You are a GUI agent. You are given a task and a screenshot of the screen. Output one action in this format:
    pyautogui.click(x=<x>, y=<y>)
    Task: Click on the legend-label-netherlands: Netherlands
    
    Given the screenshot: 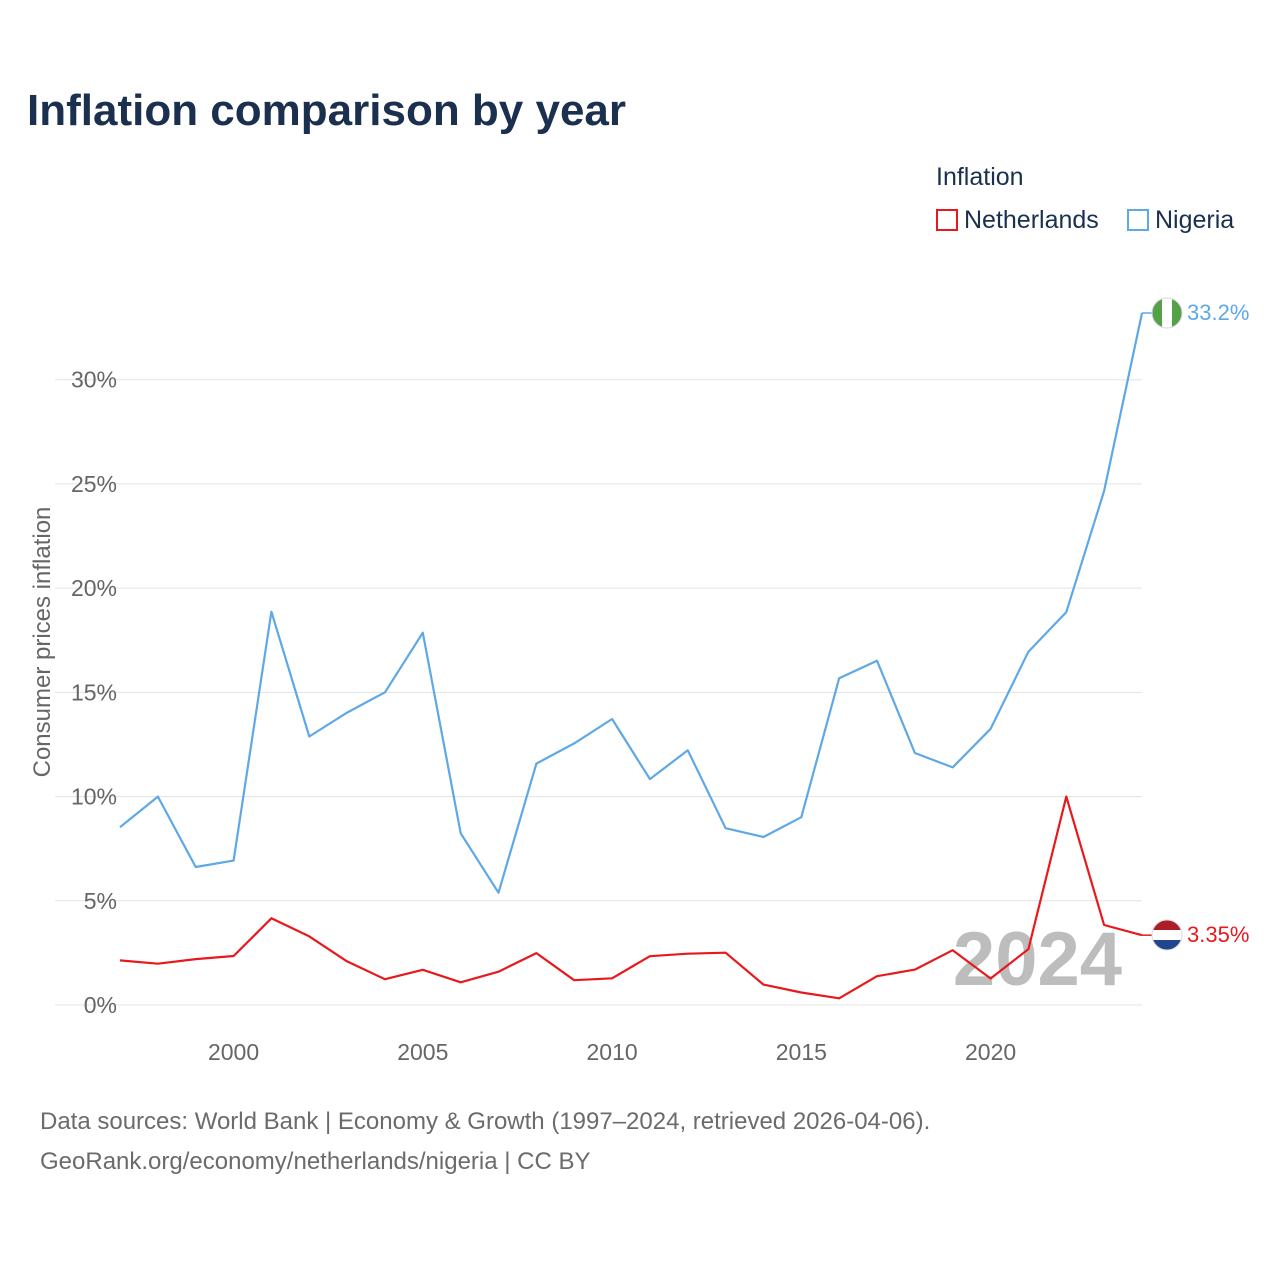 What is the action you would take?
    pyautogui.click(x=1031, y=219)
    